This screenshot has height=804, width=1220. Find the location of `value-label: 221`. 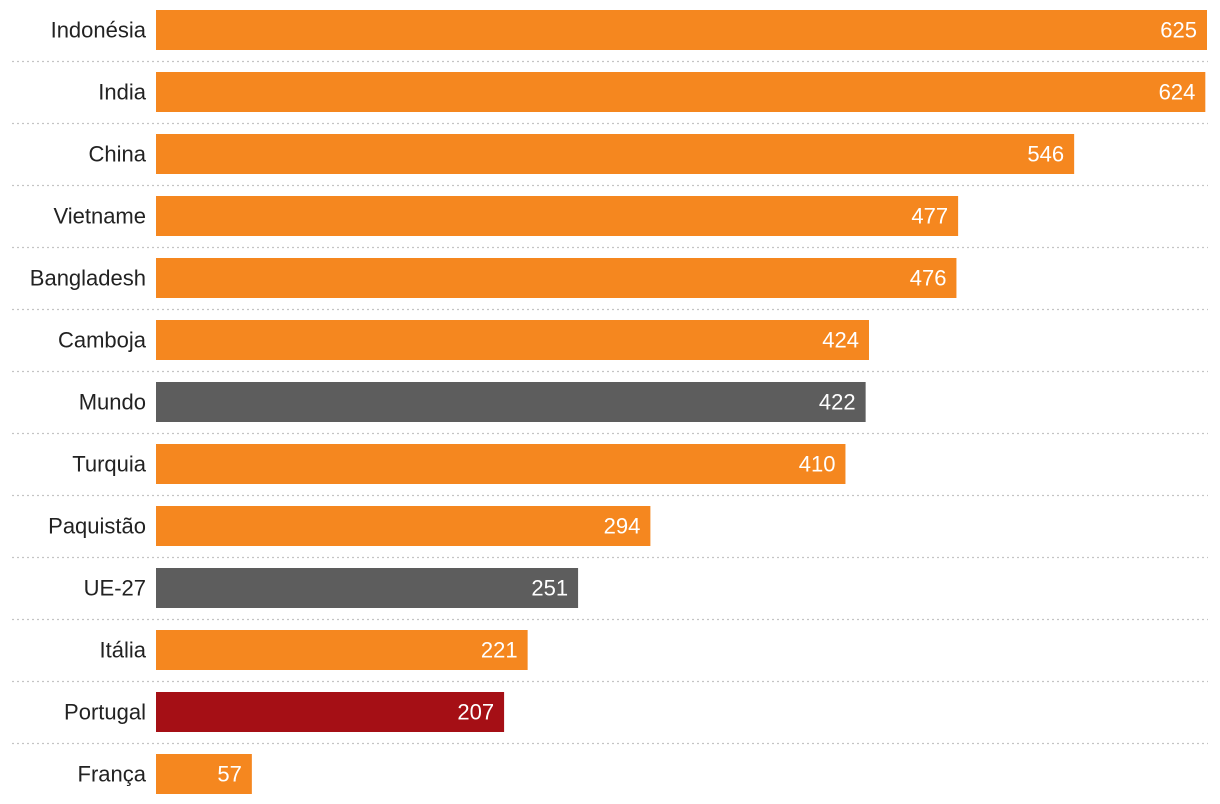

value-label: 221 is located at coordinates (499, 650).